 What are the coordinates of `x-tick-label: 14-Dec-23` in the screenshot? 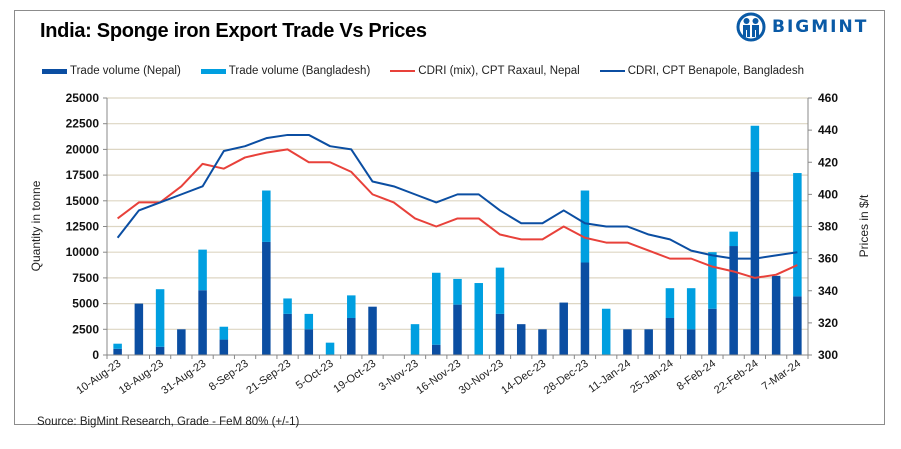 It's located at (523, 377).